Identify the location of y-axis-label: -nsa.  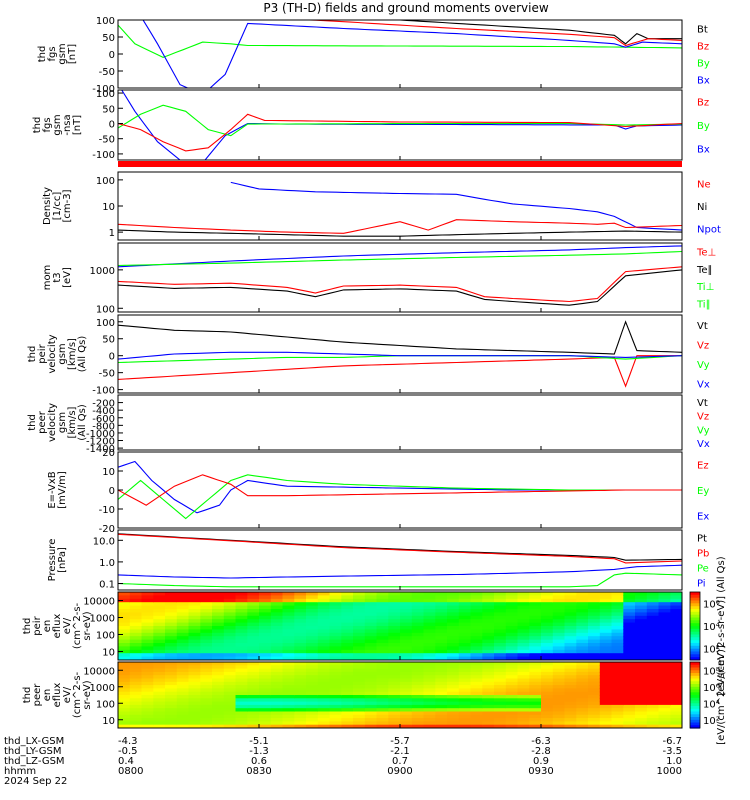
(67, 124).